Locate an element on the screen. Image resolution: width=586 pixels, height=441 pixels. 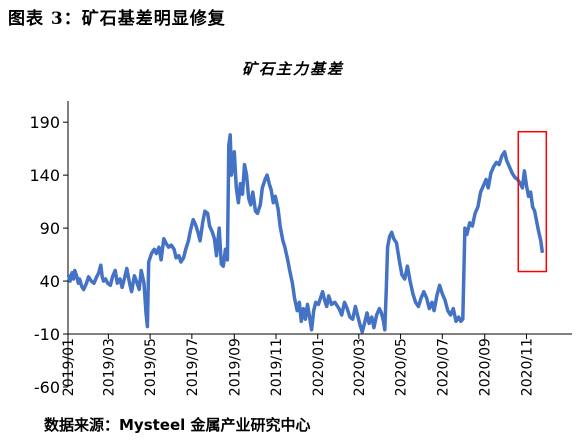
y-tick-label: -60 is located at coordinates (47, 387).